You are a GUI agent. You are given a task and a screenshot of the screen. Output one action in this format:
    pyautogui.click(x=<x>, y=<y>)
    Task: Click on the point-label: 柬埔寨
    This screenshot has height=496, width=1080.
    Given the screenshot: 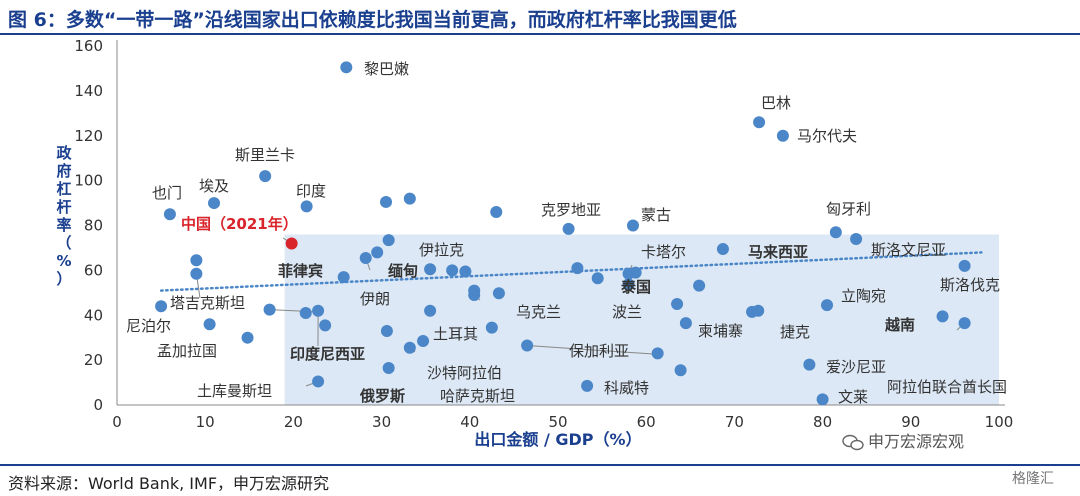 What is the action you would take?
    pyautogui.click(x=720, y=331)
    